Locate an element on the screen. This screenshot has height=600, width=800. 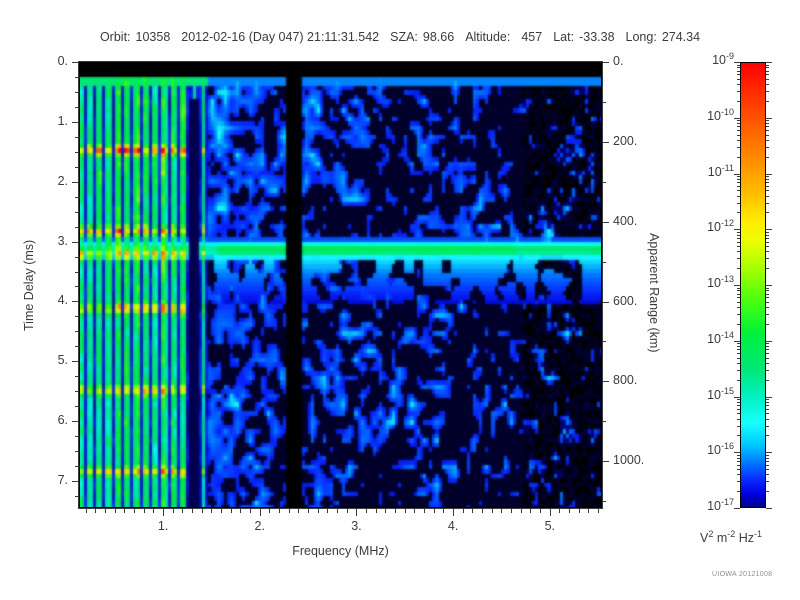
unit-m-exp: -2 is located at coordinates (731, 533).